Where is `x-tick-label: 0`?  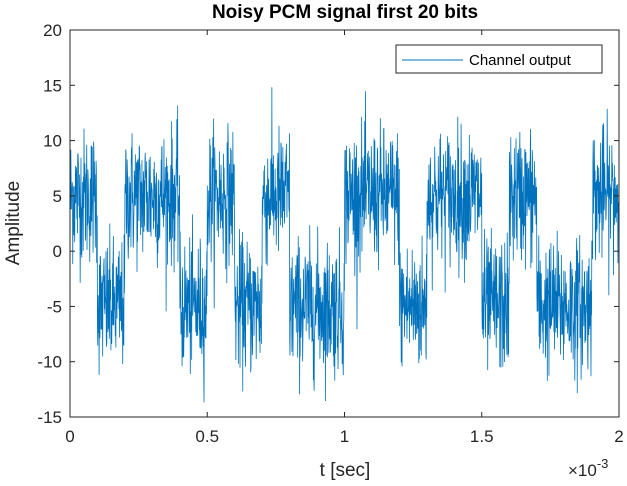 x-tick-label: 0 is located at coordinates (69, 436).